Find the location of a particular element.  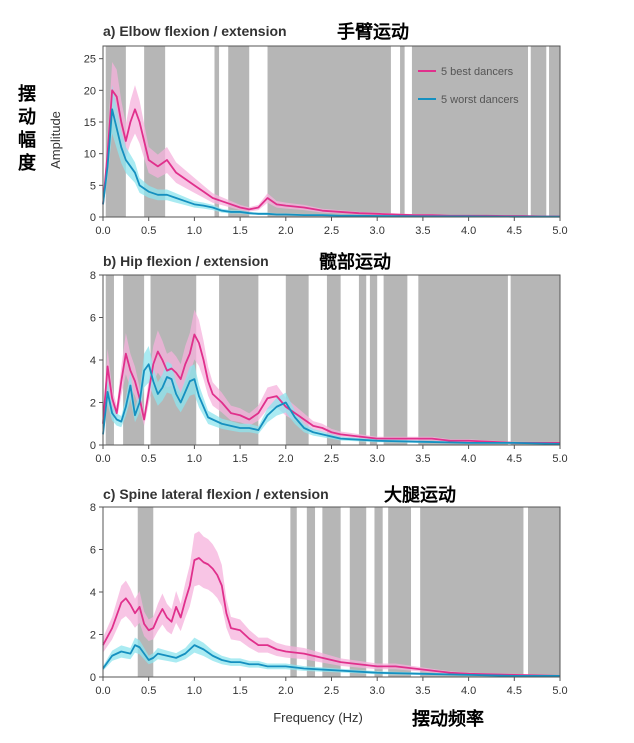

x-axis-cjk-label: 摆动频率 is located at coordinates (448, 718).